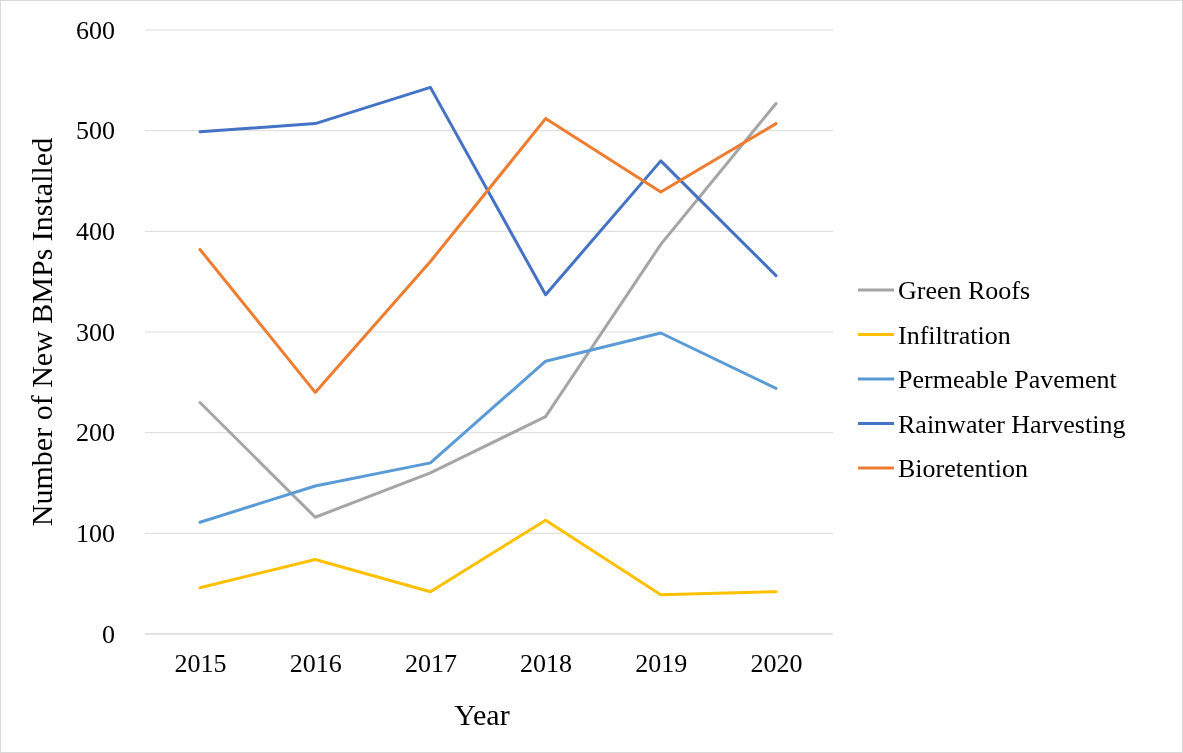 The width and height of the screenshot is (1183, 753). I want to click on legend-label: Infiltration, so click(954, 335).